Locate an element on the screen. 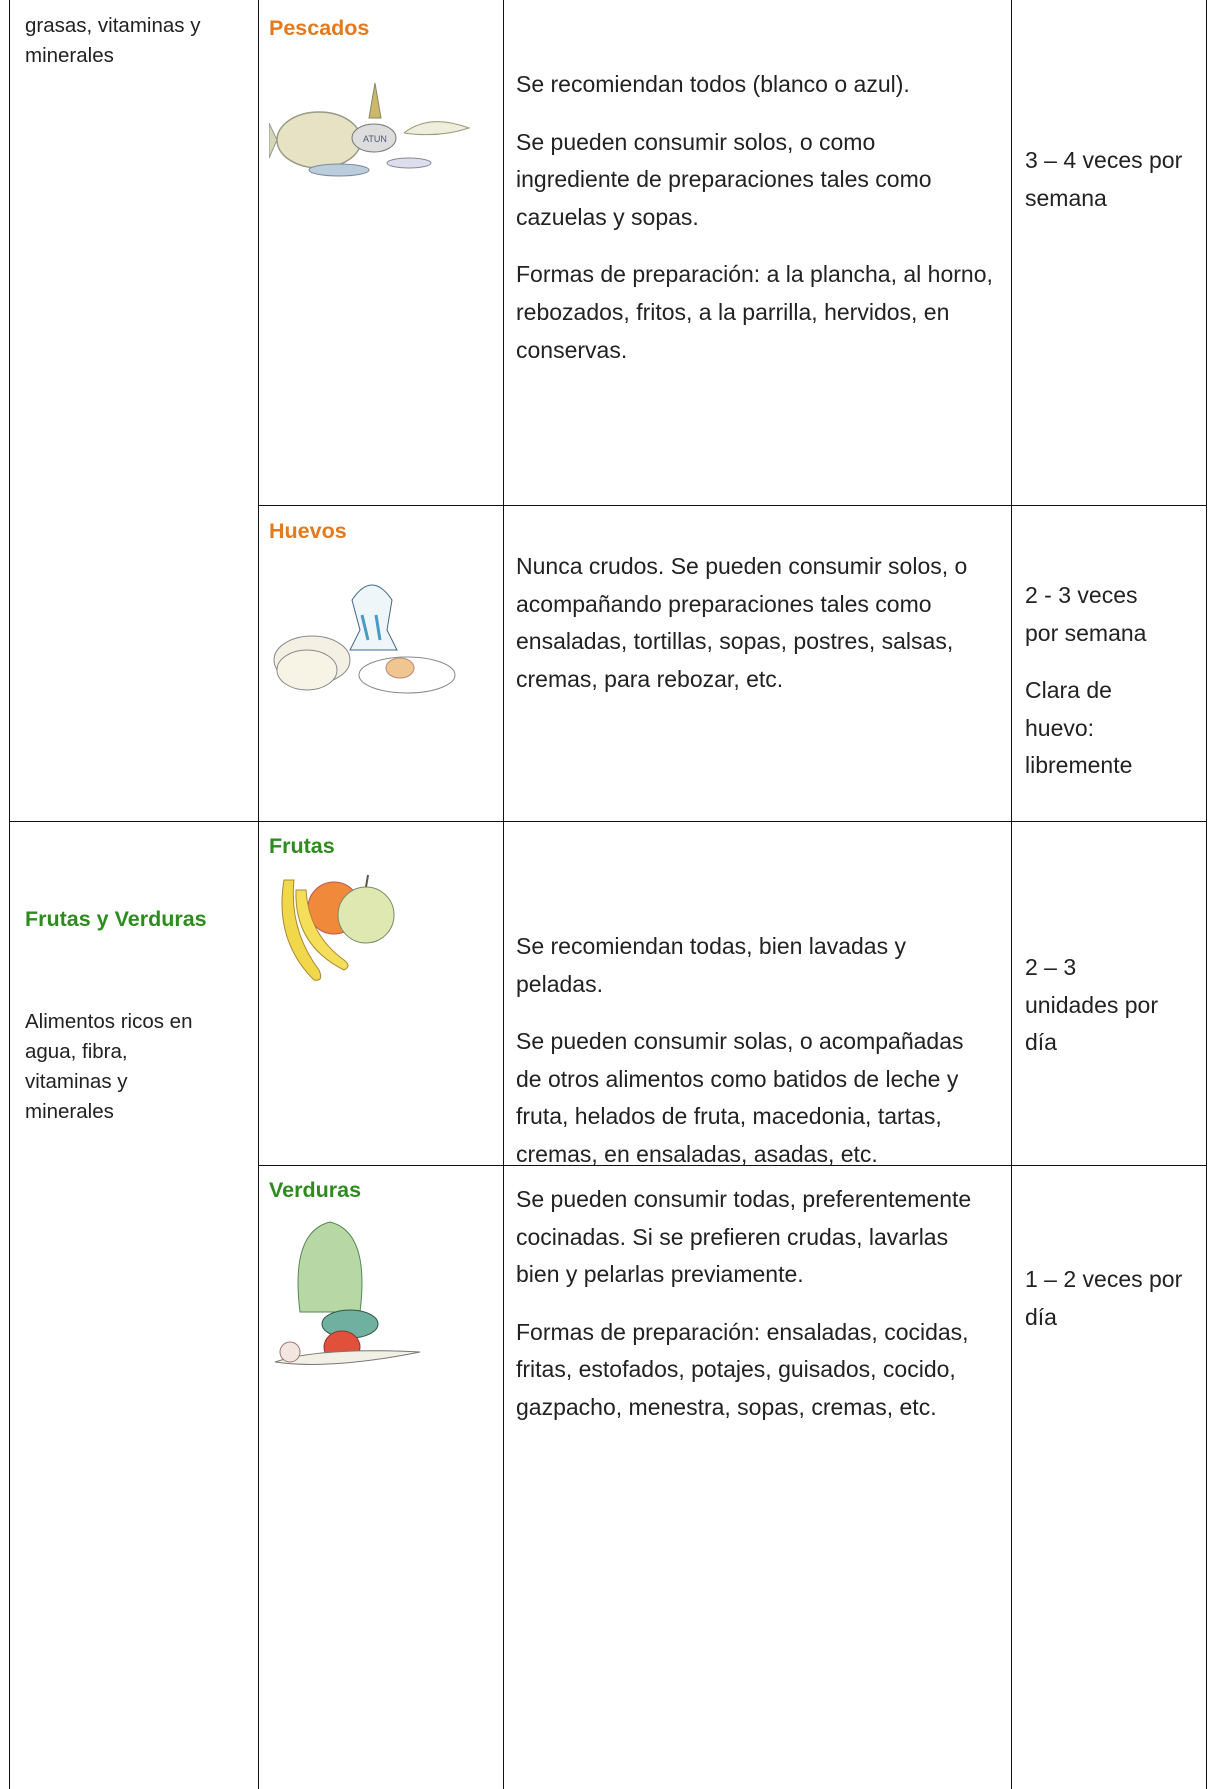 Image resolution: width=1208 pixels, height=1789 pixels. group-description: grasas, vitaminas y minerales is located at coordinates (113, 40).